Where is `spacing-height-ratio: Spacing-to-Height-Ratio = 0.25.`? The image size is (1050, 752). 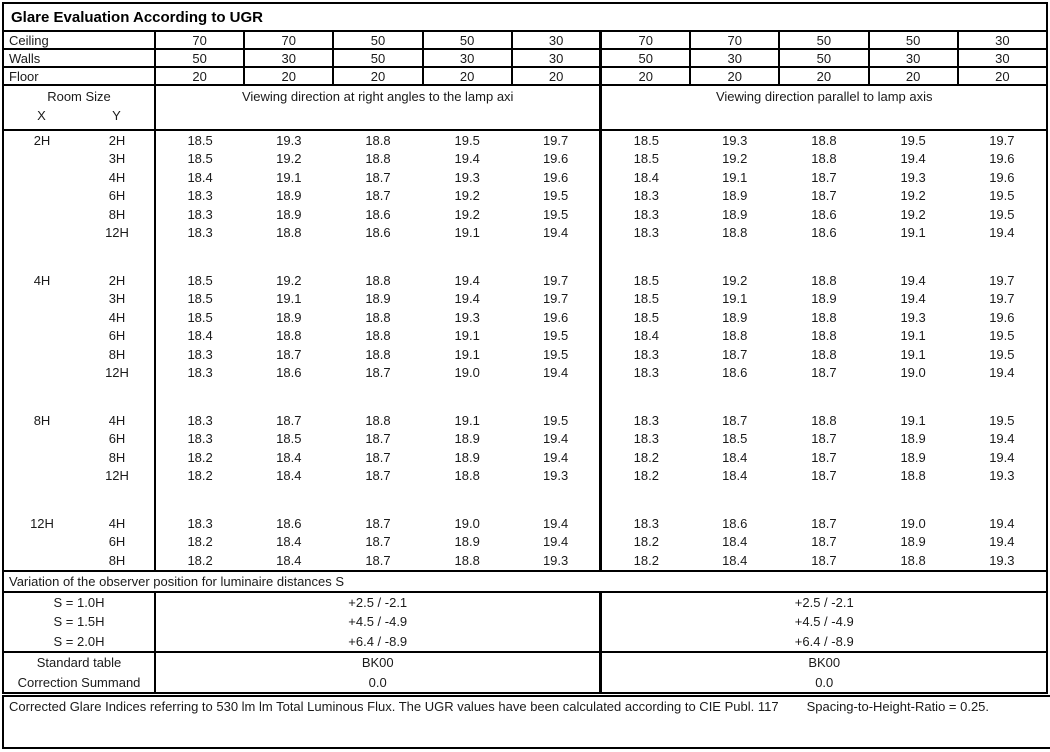
spacing-height-ratio: Spacing-to-Height-Ratio = 0.25. is located at coordinates (898, 706).